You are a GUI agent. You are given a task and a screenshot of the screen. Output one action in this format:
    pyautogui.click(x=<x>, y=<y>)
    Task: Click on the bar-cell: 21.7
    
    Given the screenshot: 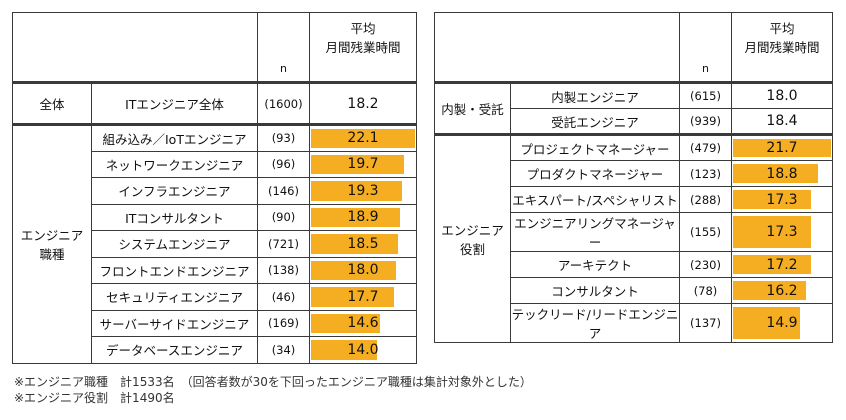 What is the action you would take?
    pyautogui.click(x=782, y=147)
    